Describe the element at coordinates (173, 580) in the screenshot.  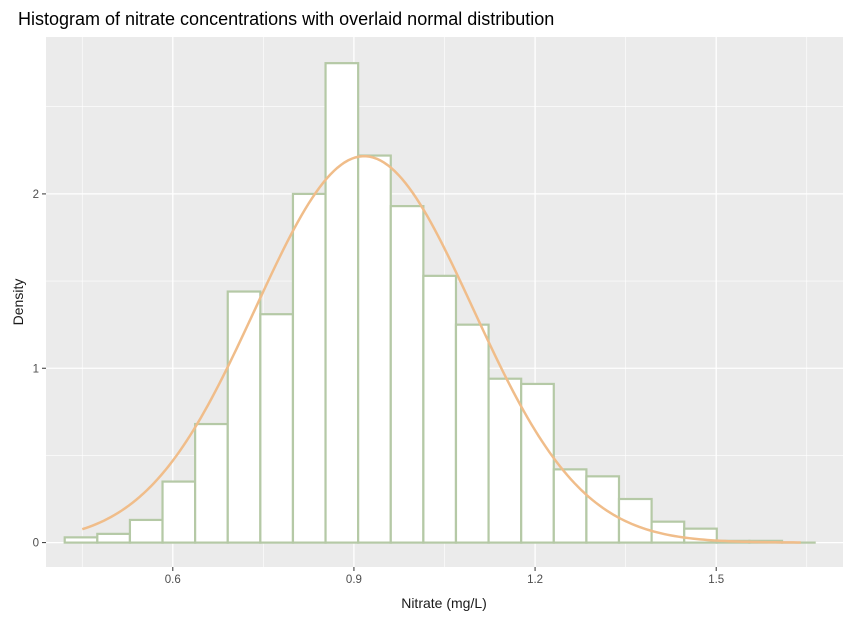
I see `x-tick-label: 0.6` at that location.